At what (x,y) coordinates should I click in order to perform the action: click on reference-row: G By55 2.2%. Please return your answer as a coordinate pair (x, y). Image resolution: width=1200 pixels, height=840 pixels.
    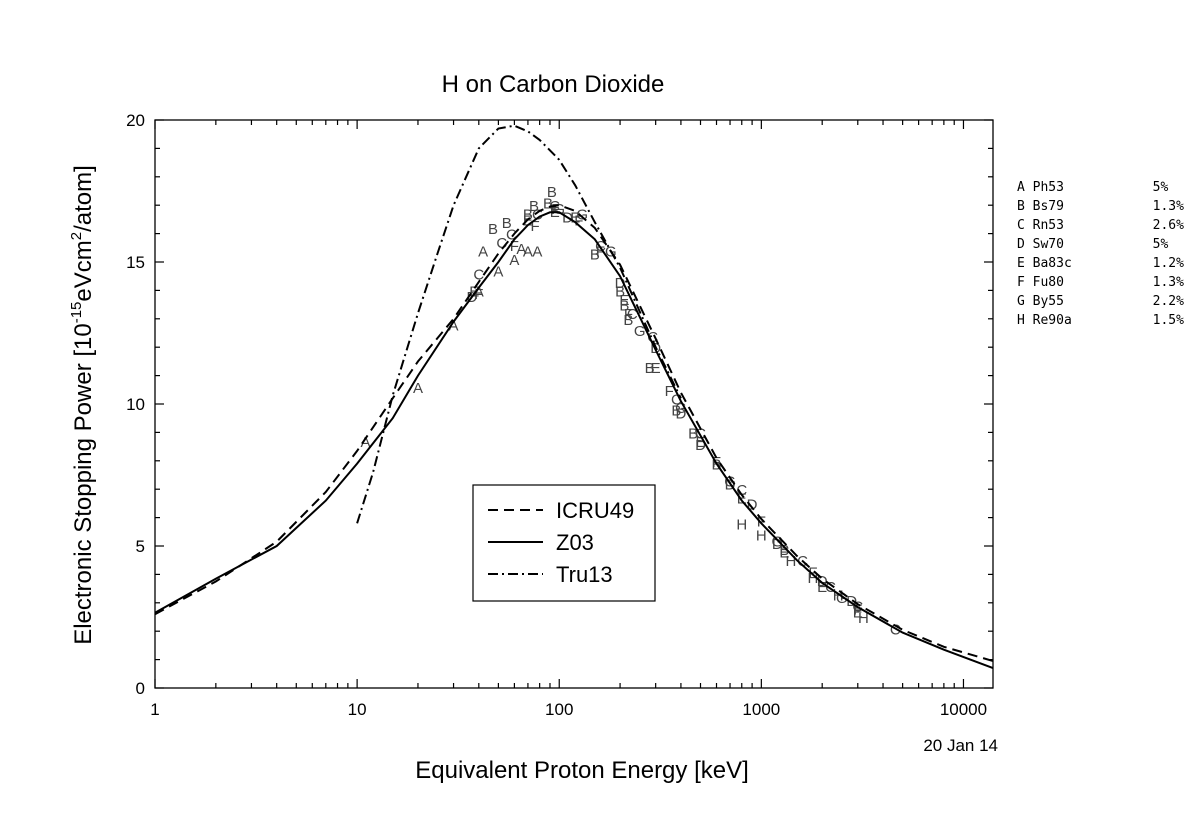
    Looking at the image, I should click on (1100, 301).